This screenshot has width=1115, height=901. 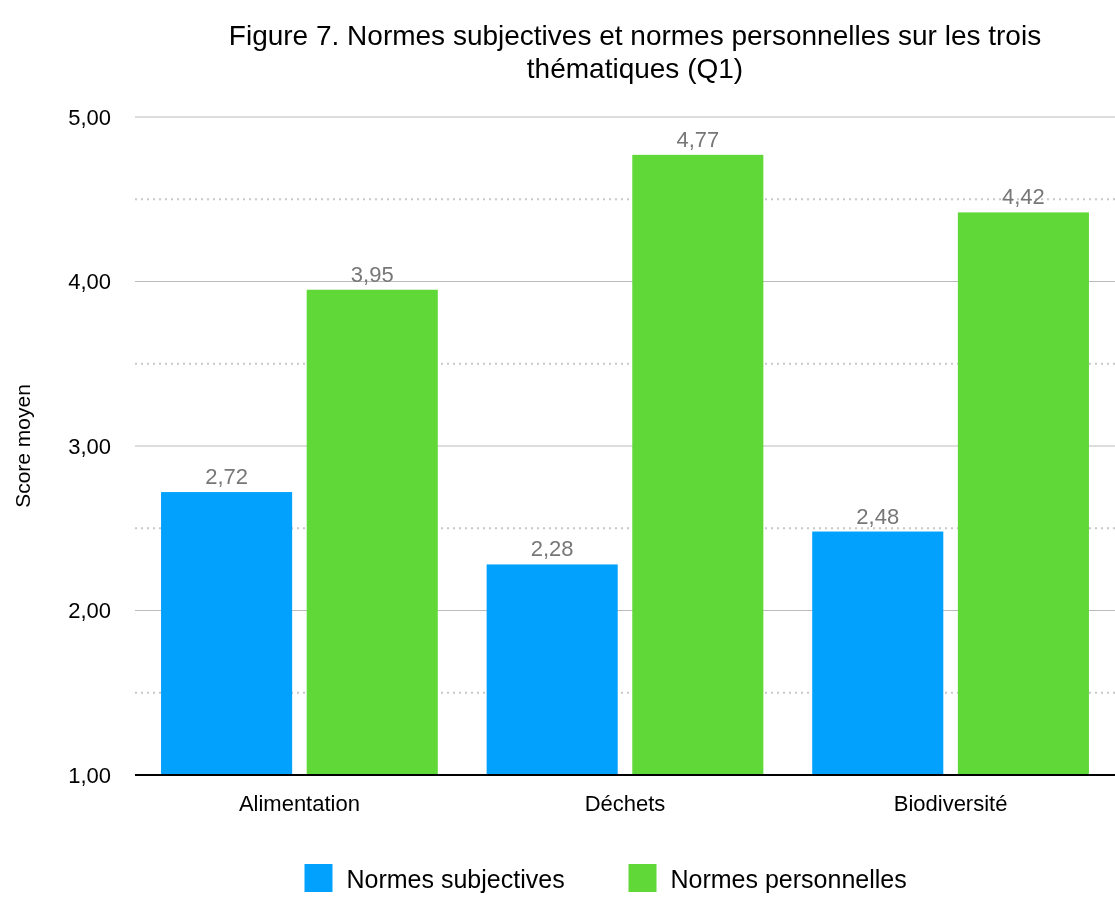 I want to click on legend-label: Normes personnelles, so click(x=788, y=879).